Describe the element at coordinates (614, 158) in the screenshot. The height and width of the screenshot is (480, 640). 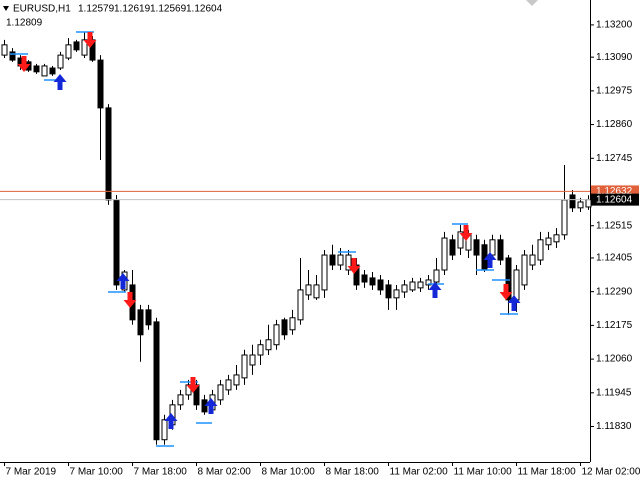
I see `y-tick-label: 1.12745` at that location.